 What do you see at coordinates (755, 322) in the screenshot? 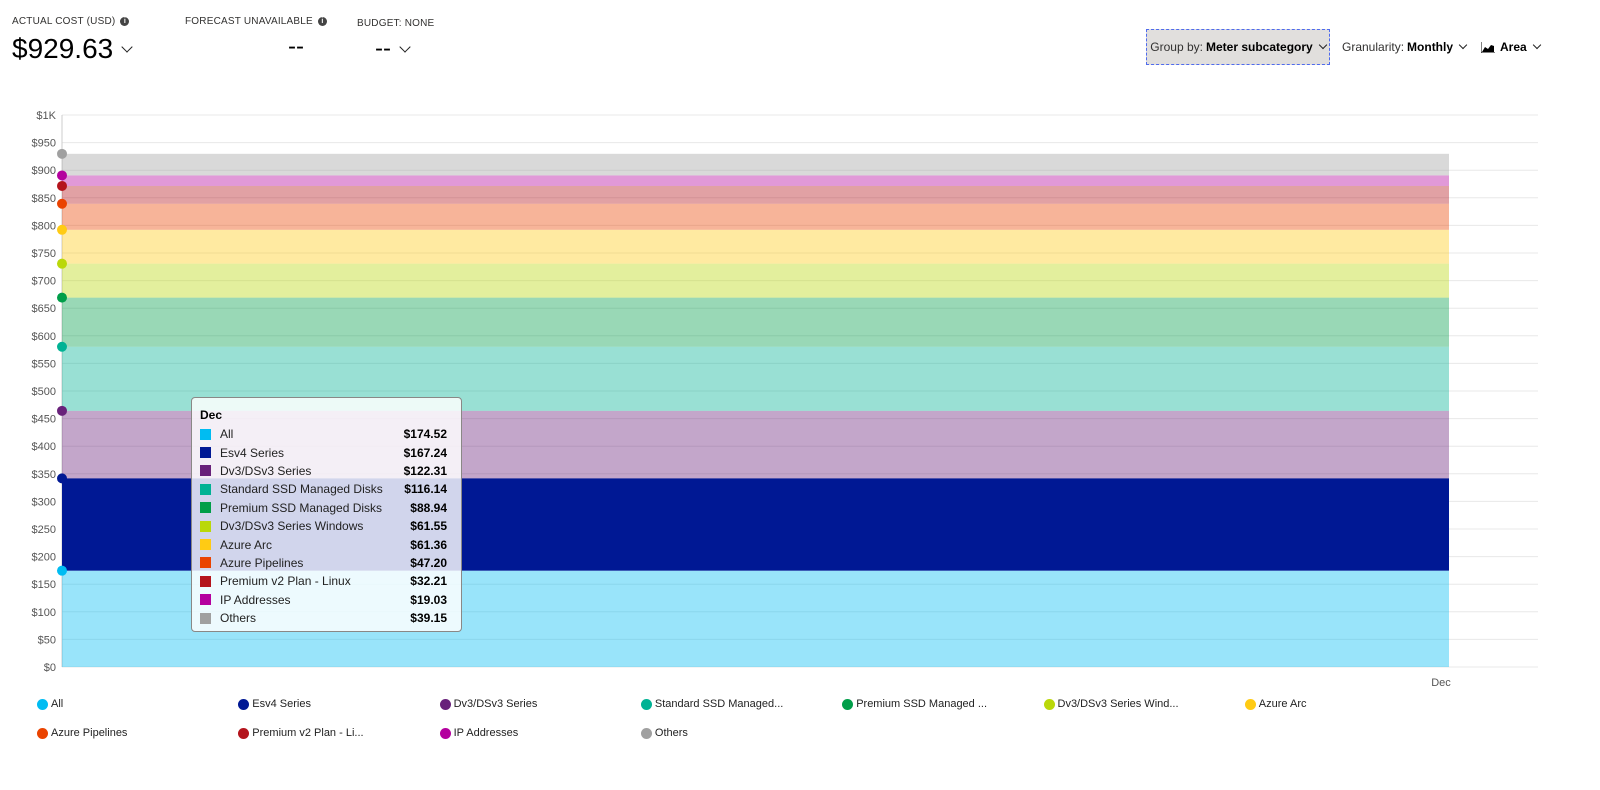
I see `area-premium-ssd-managed-disks` at bounding box center [755, 322].